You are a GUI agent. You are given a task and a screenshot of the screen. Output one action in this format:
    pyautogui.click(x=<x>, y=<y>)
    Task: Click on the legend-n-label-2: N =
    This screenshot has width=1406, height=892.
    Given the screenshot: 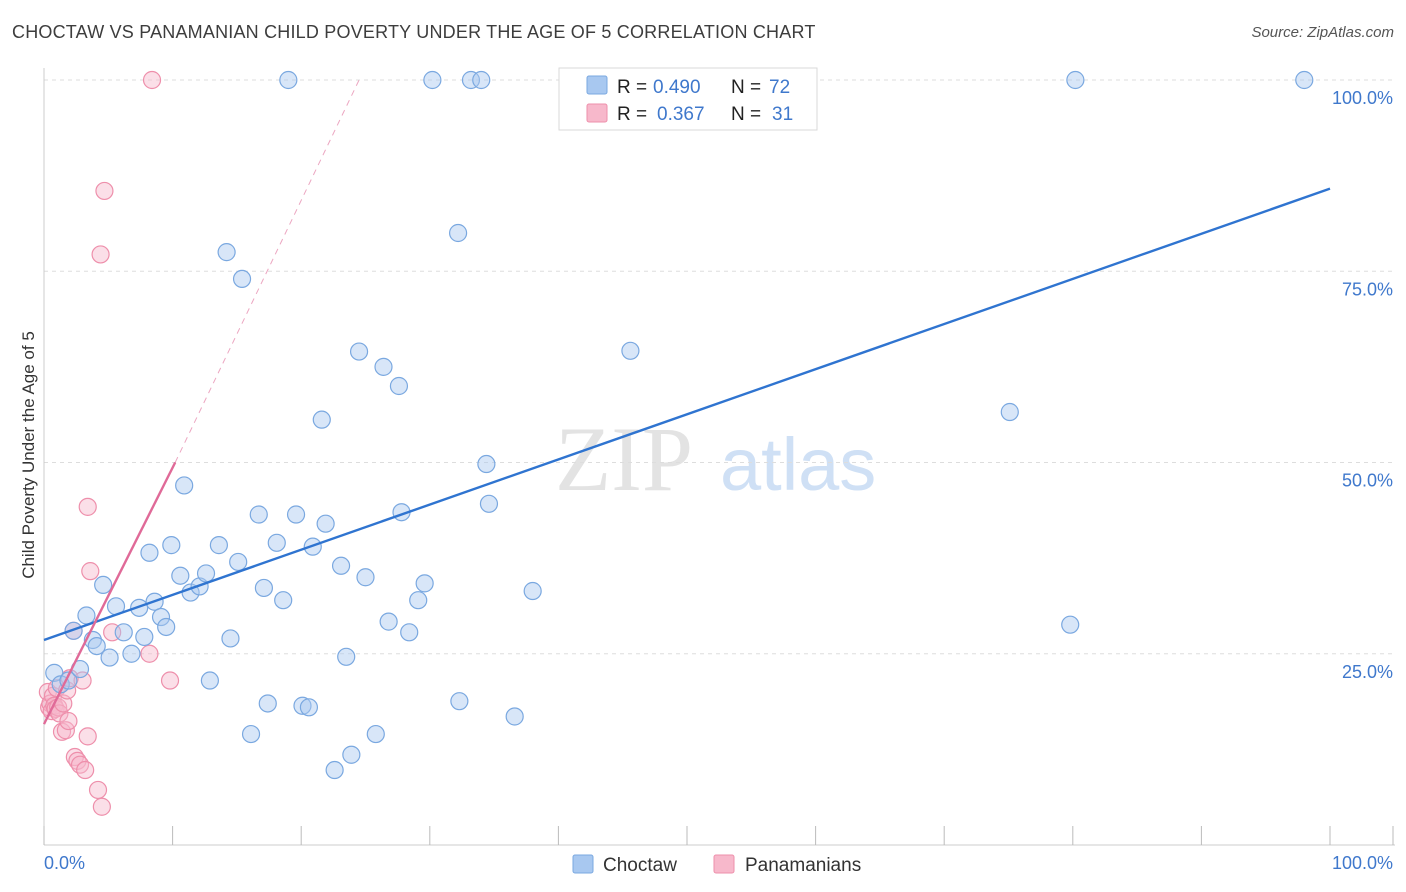 What is the action you would take?
    pyautogui.click(x=746, y=114)
    